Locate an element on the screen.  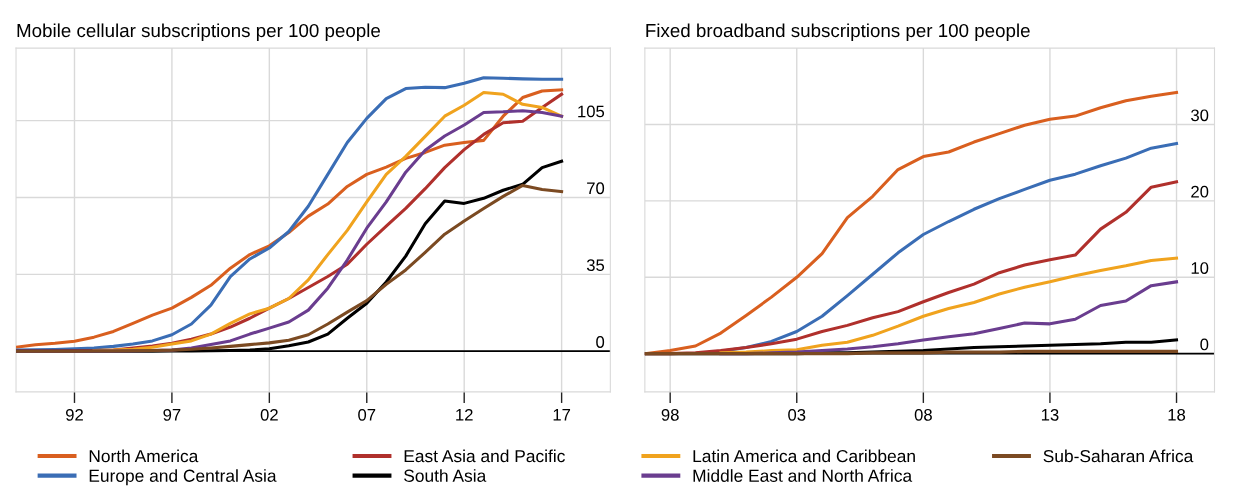
x-tick-label: 97 is located at coordinates (172, 414).